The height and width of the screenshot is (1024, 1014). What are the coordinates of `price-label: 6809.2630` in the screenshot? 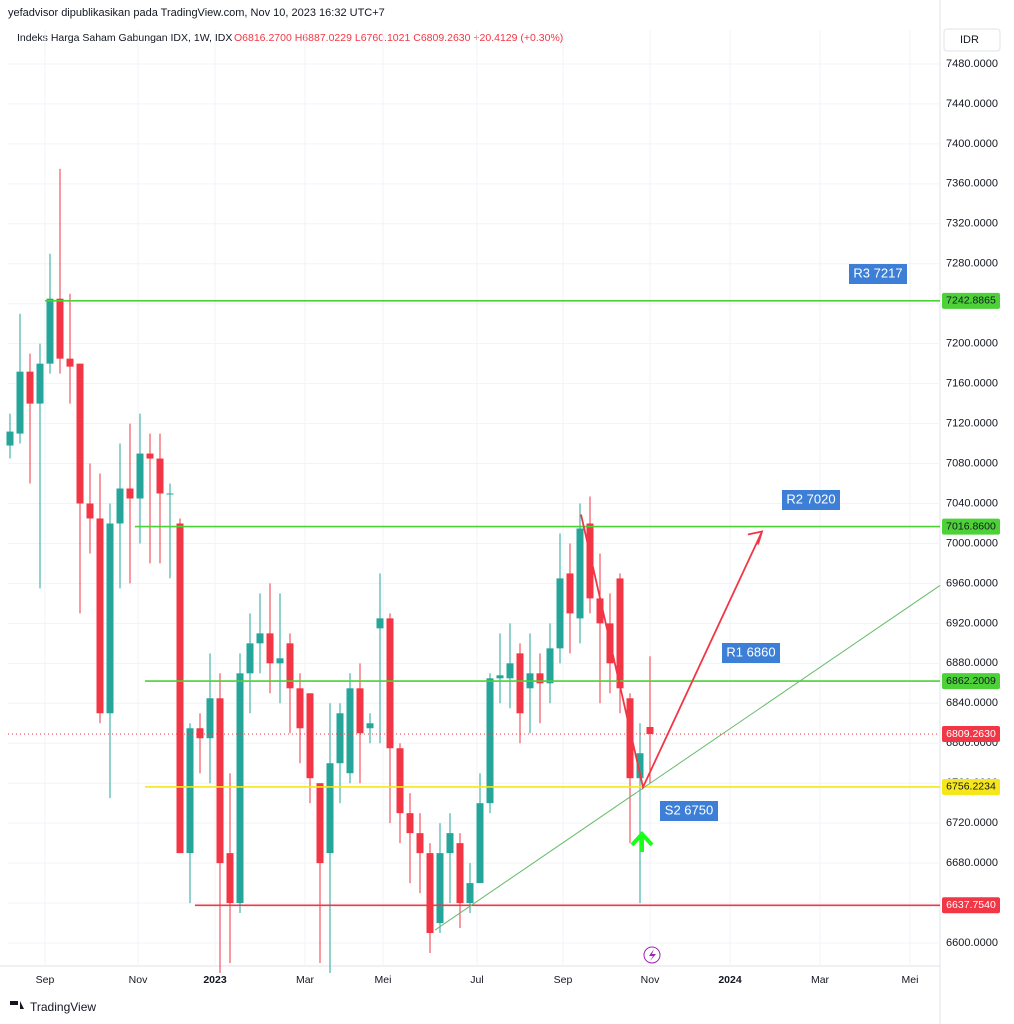 It's located at (971, 734).